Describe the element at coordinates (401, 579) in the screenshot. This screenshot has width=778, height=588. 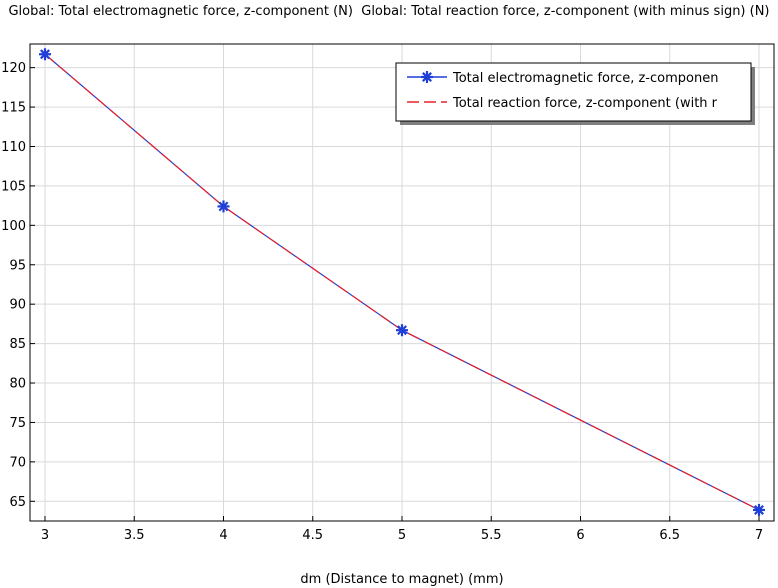
I see `x-axis-label: dm (Distance to magnet) (mm)` at that location.